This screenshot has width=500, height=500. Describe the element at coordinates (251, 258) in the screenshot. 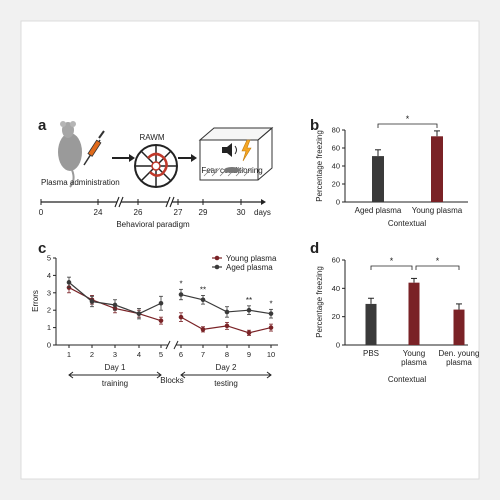

I see `legend-label: Young plasma` at that location.